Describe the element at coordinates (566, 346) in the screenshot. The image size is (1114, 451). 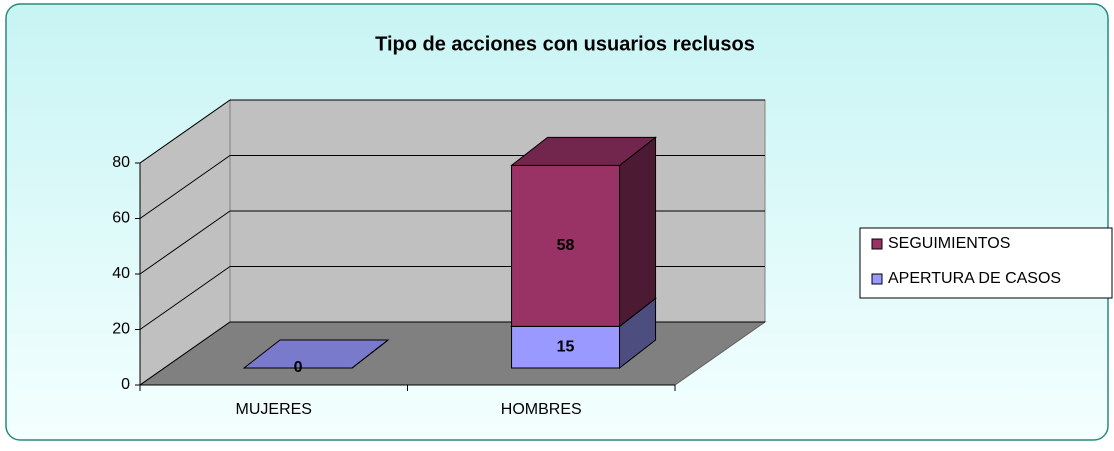
I see `data-label: 15` at that location.